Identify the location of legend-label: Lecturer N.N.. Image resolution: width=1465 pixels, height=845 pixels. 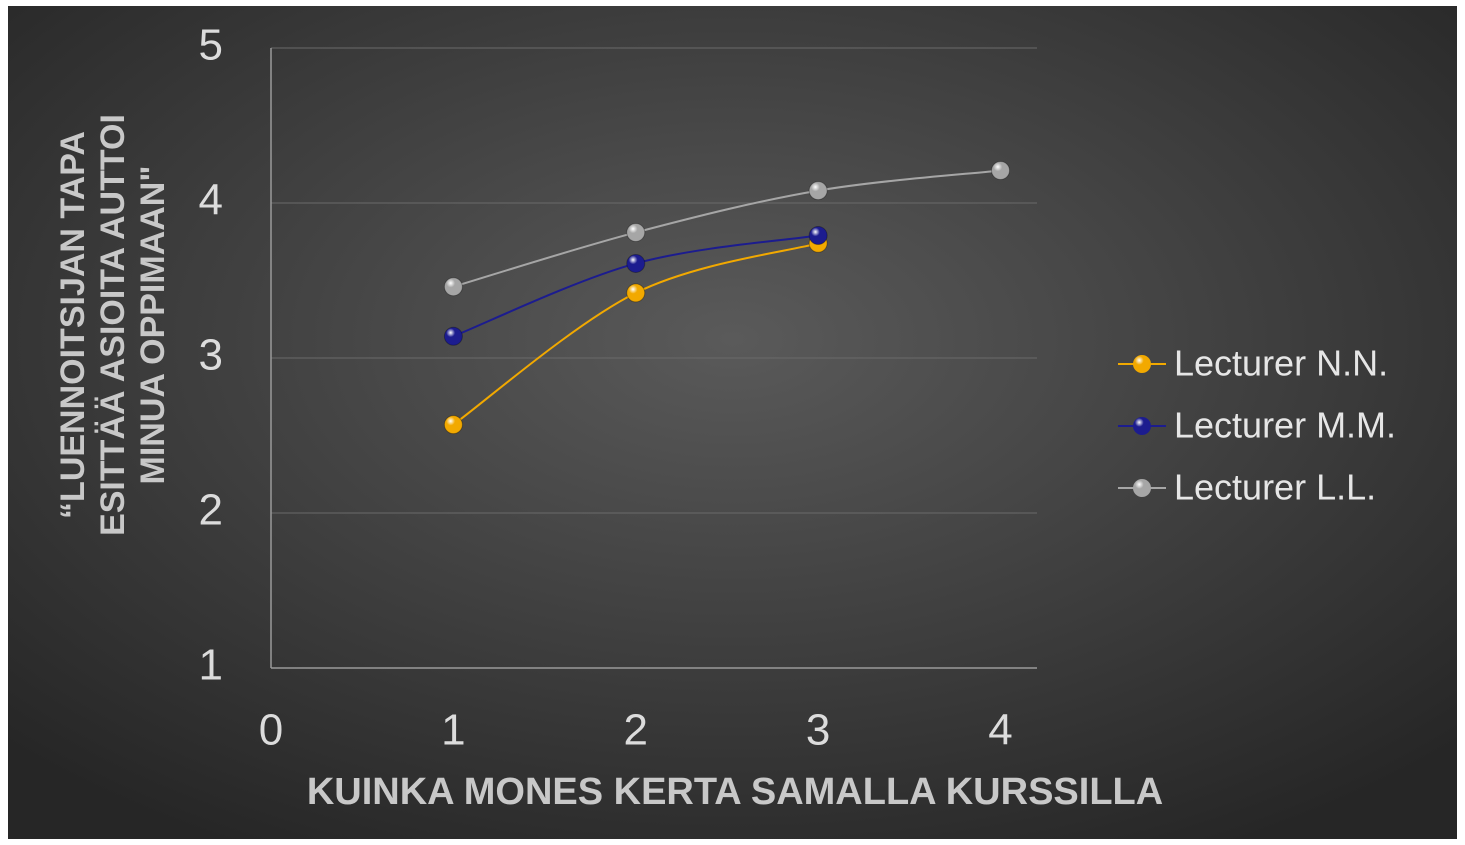
(1281, 363).